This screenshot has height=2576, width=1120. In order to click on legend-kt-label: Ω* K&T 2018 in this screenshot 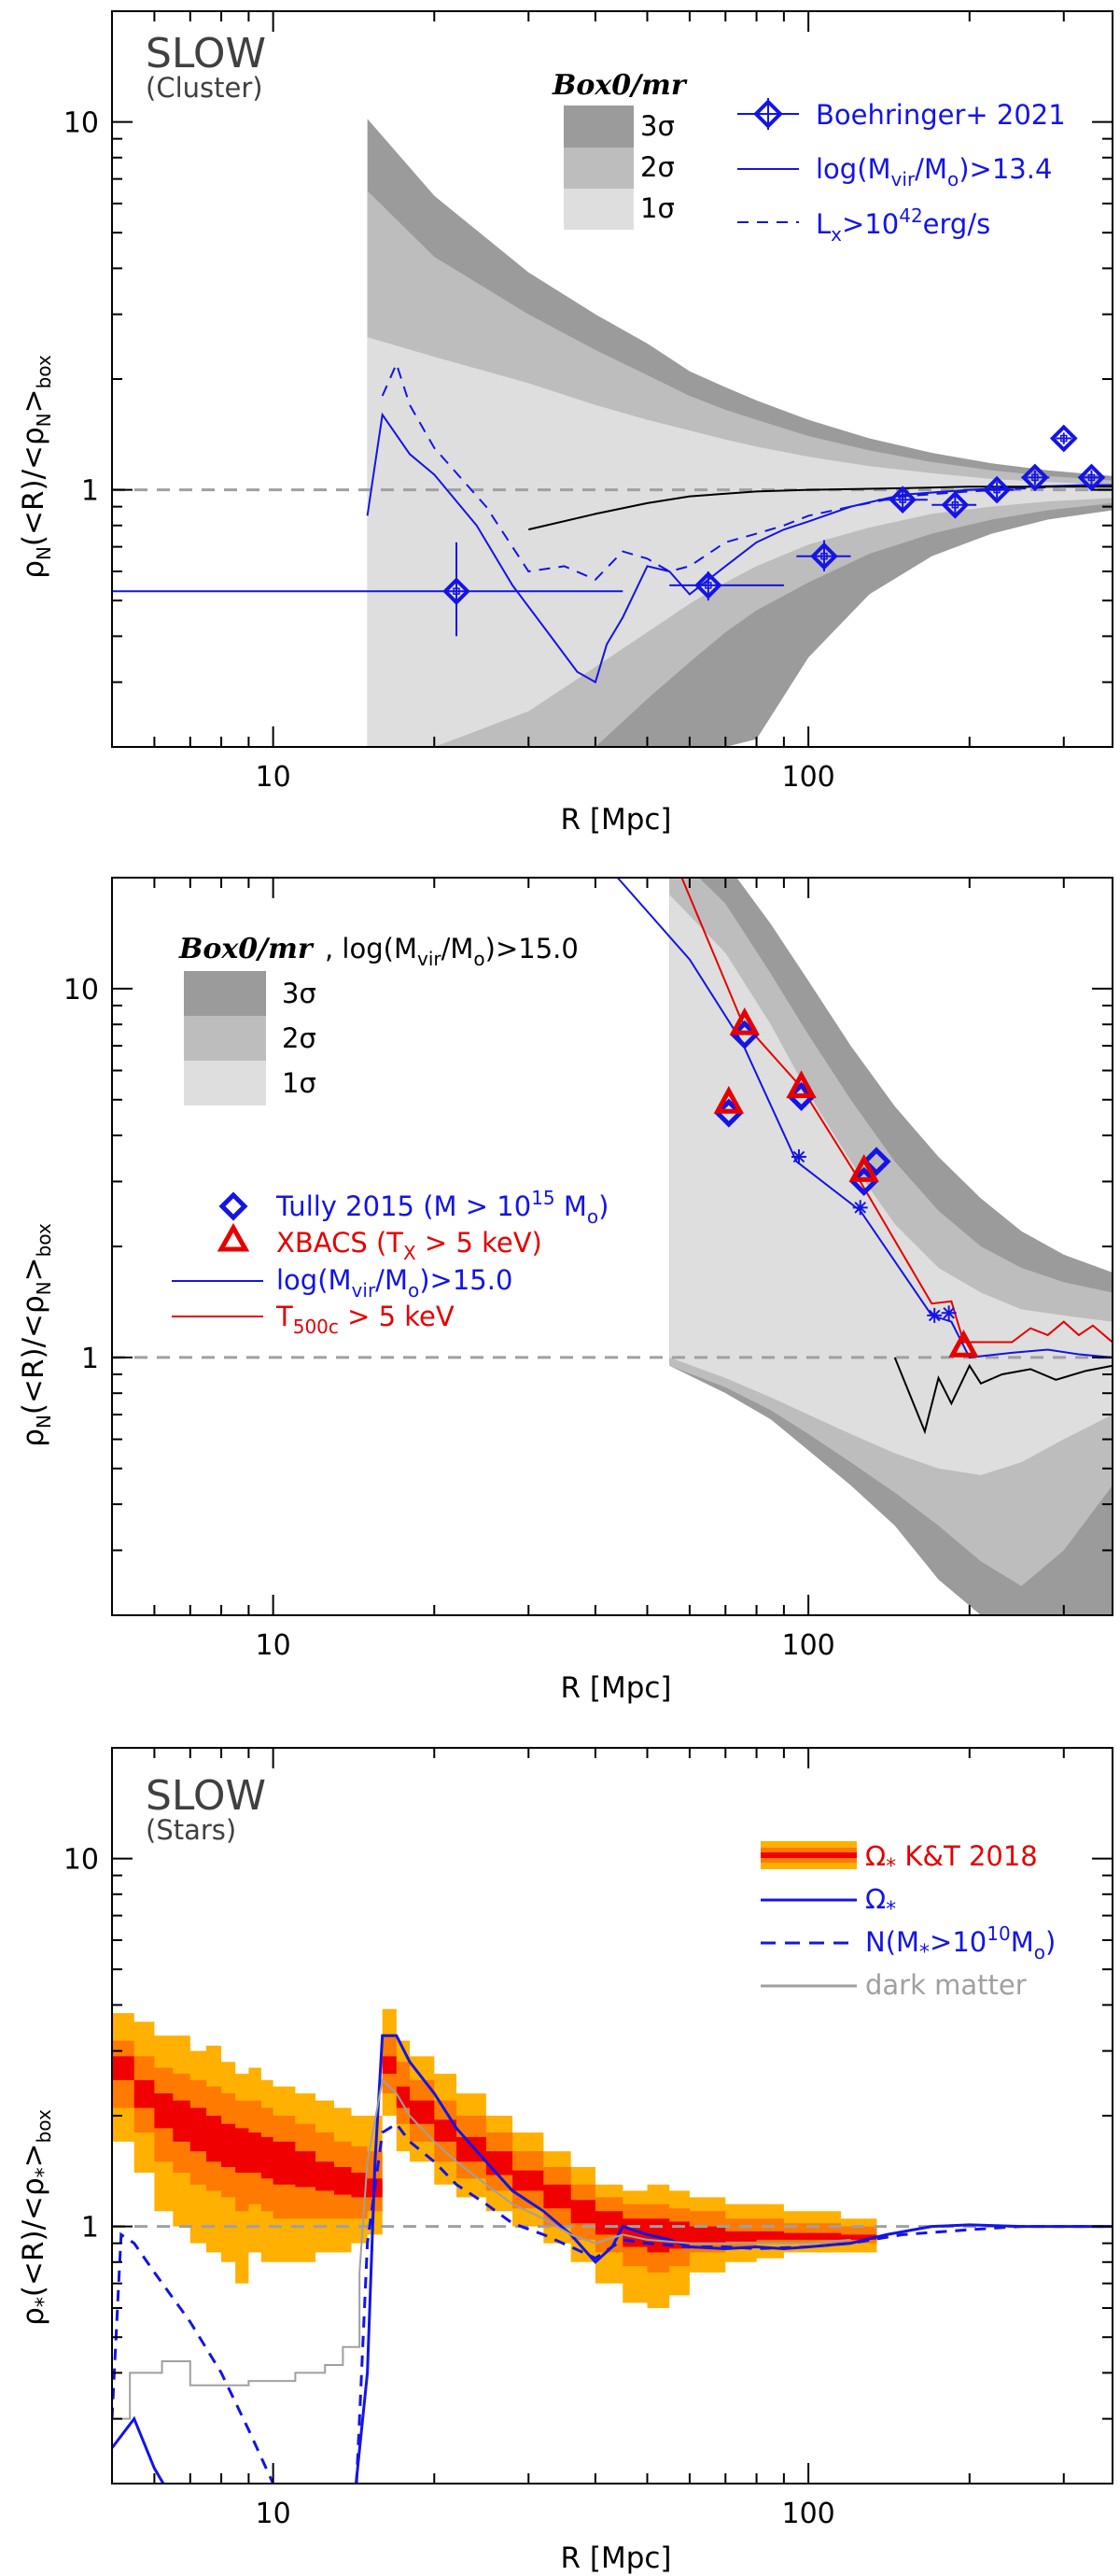, I will do `click(951, 1860)`.